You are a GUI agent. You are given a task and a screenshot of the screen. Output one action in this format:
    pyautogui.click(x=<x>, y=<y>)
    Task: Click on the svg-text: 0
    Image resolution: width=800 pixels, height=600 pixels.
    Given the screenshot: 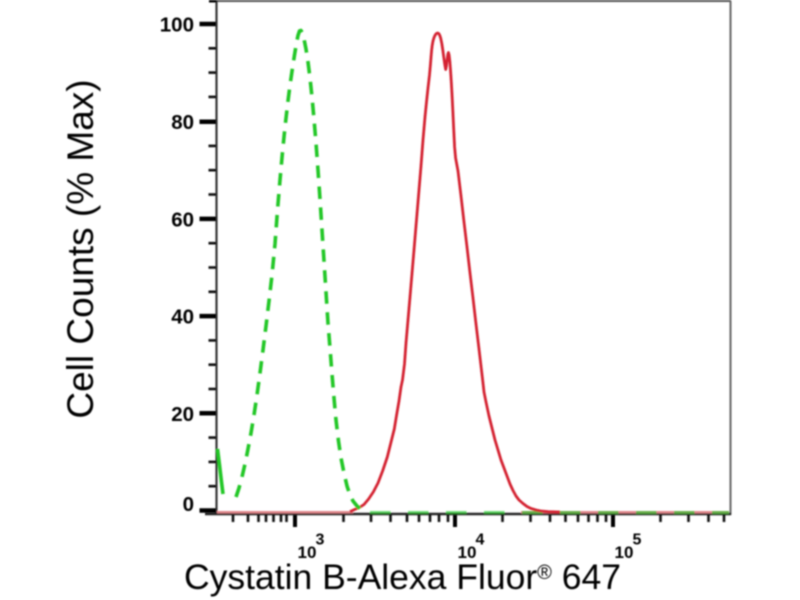 What is the action you would take?
    pyautogui.click(x=188, y=504)
    